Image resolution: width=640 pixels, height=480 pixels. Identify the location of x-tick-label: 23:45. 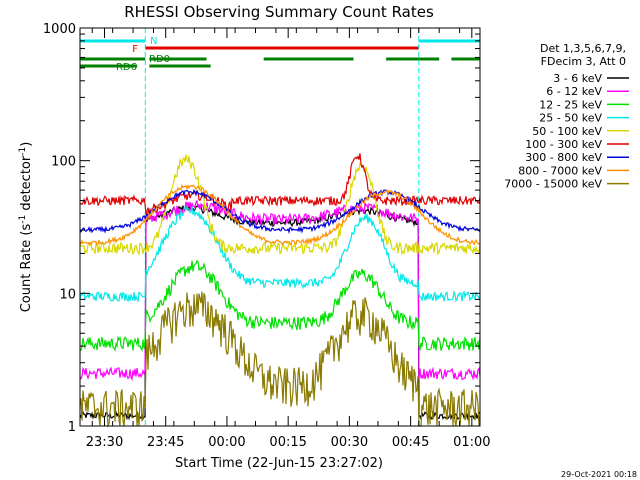
(165, 442).